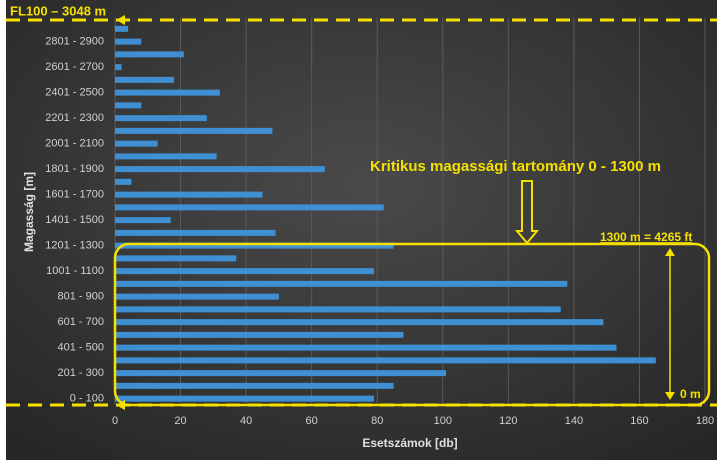 This screenshot has width=717, height=460. Describe the element at coordinates (58, 10) in the screenshot. I see `annotation: FL100 – 3048 m` at that location.